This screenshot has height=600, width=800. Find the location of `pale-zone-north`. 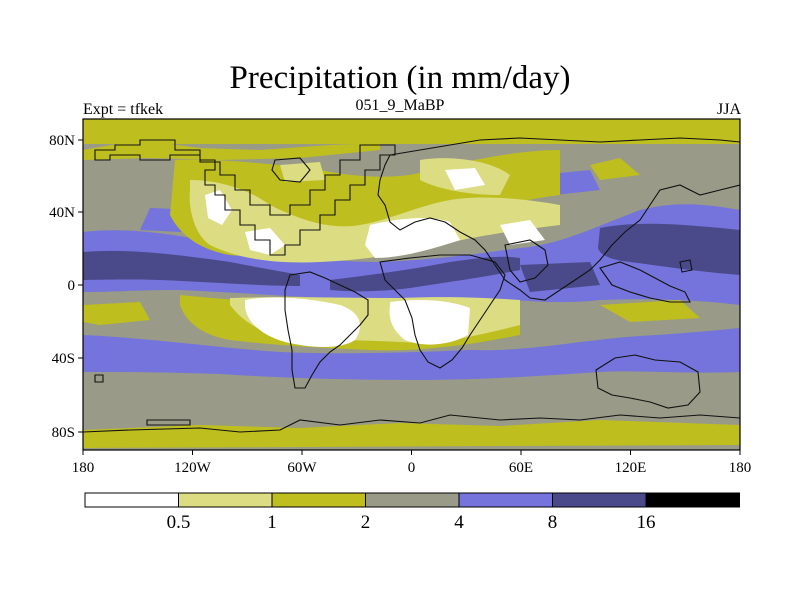

pale-zone-north is located at coordinates (374, 221).